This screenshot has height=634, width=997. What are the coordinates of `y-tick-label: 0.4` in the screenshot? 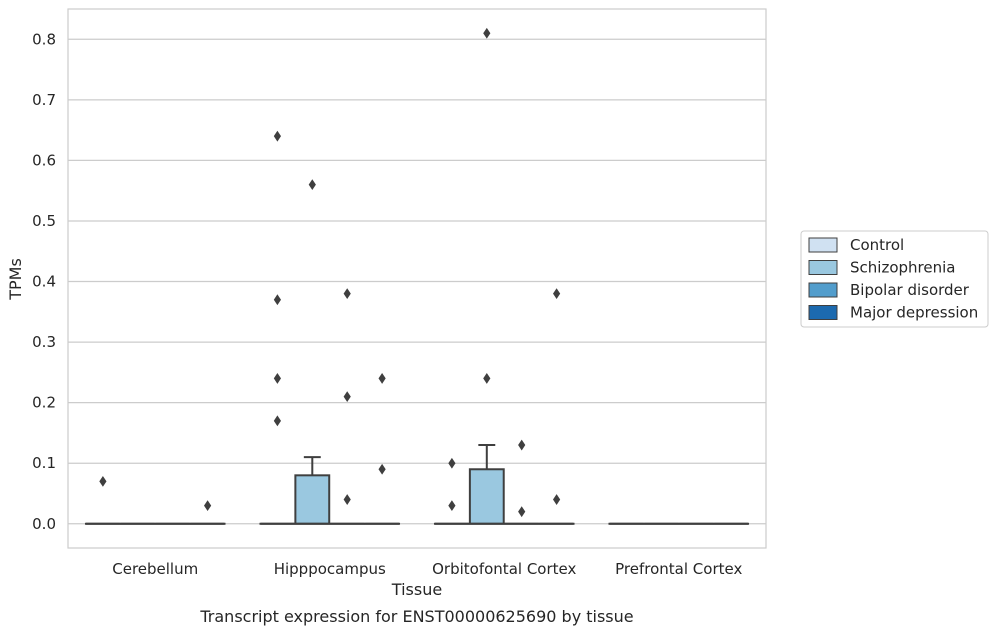 It's located at (44, 282).